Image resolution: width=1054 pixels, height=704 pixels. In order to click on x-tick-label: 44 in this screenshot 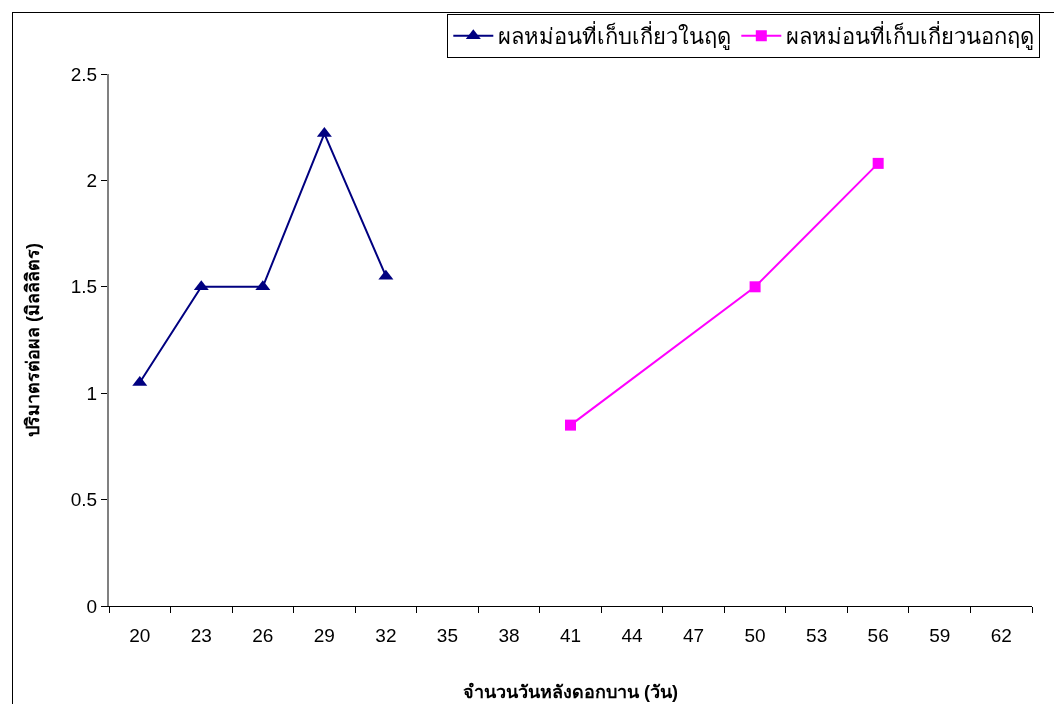, I will do `click(632, 635)`.